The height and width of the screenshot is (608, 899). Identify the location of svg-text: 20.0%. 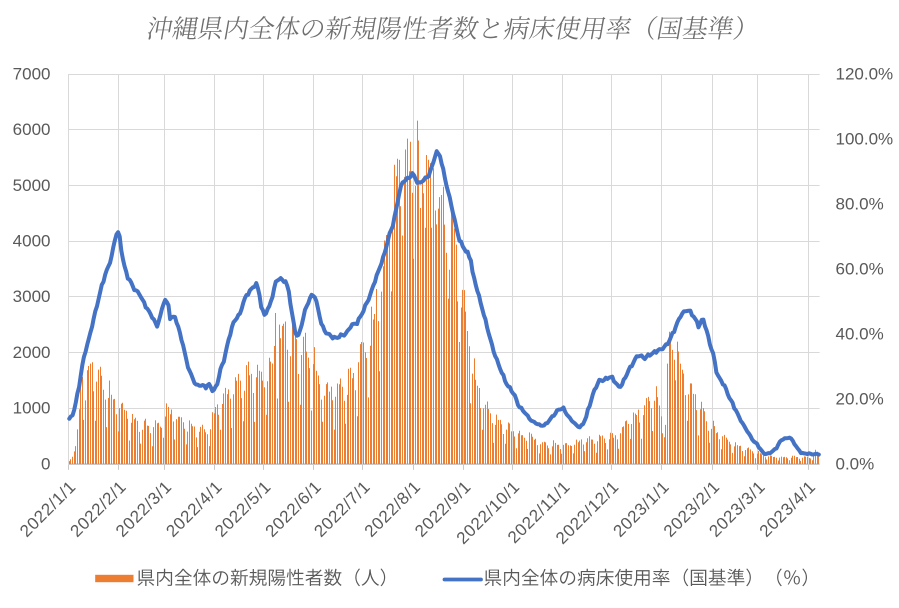
(860, 398).